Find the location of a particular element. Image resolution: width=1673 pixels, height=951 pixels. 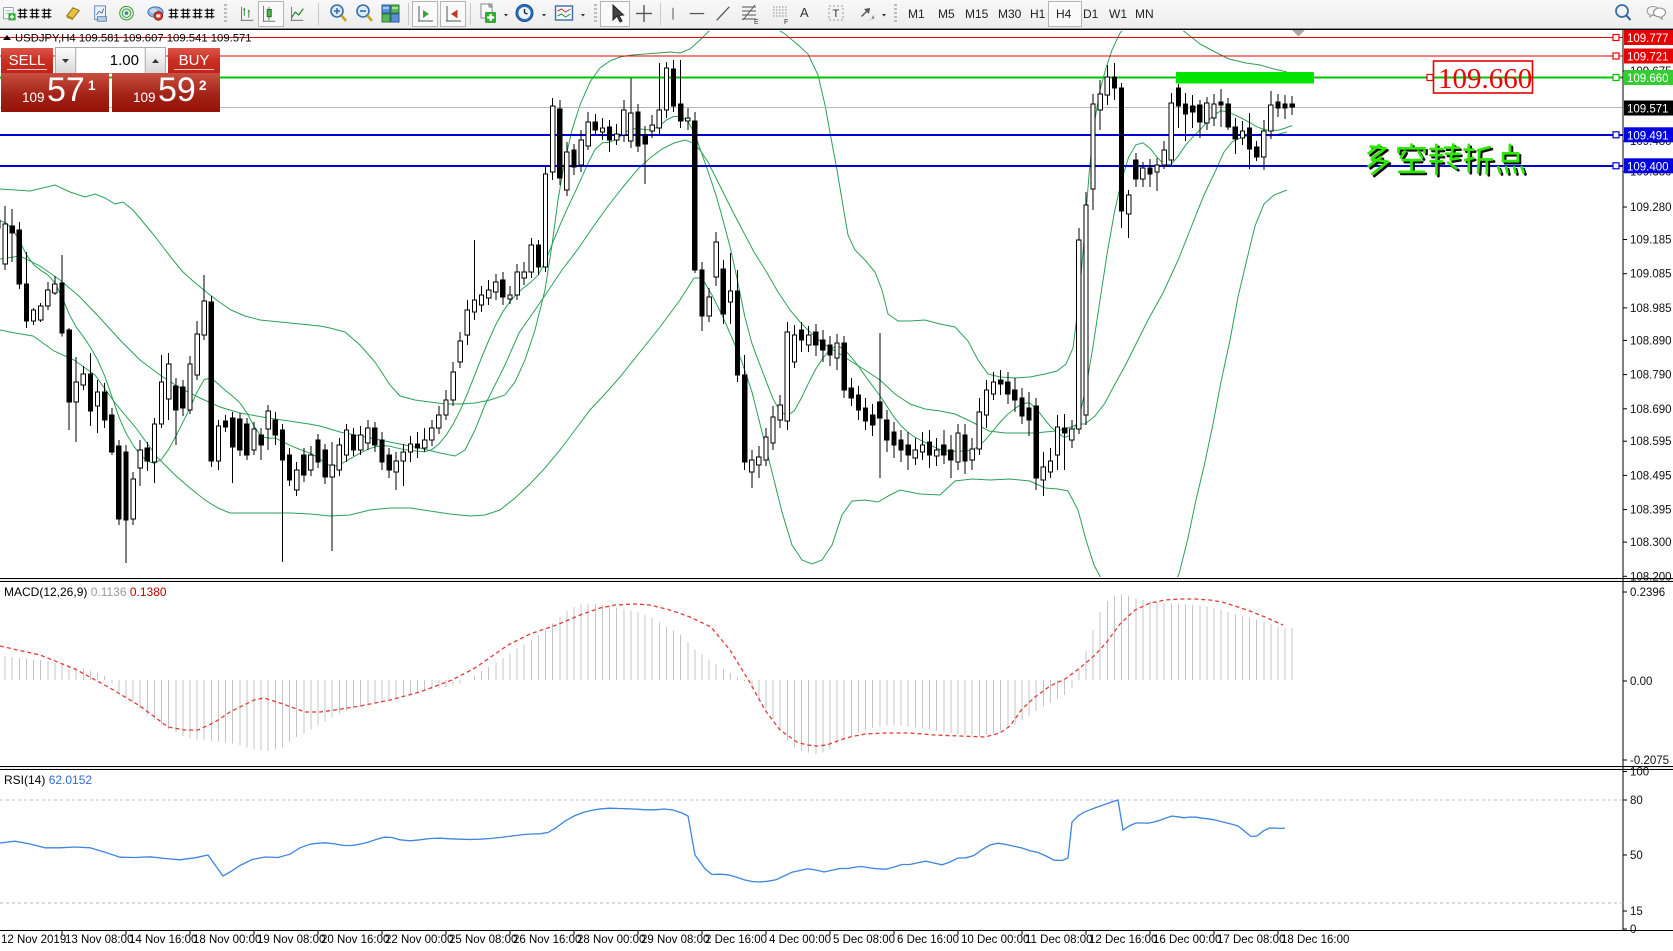

svg-text: 80 is located at coordinates (1636, 801).